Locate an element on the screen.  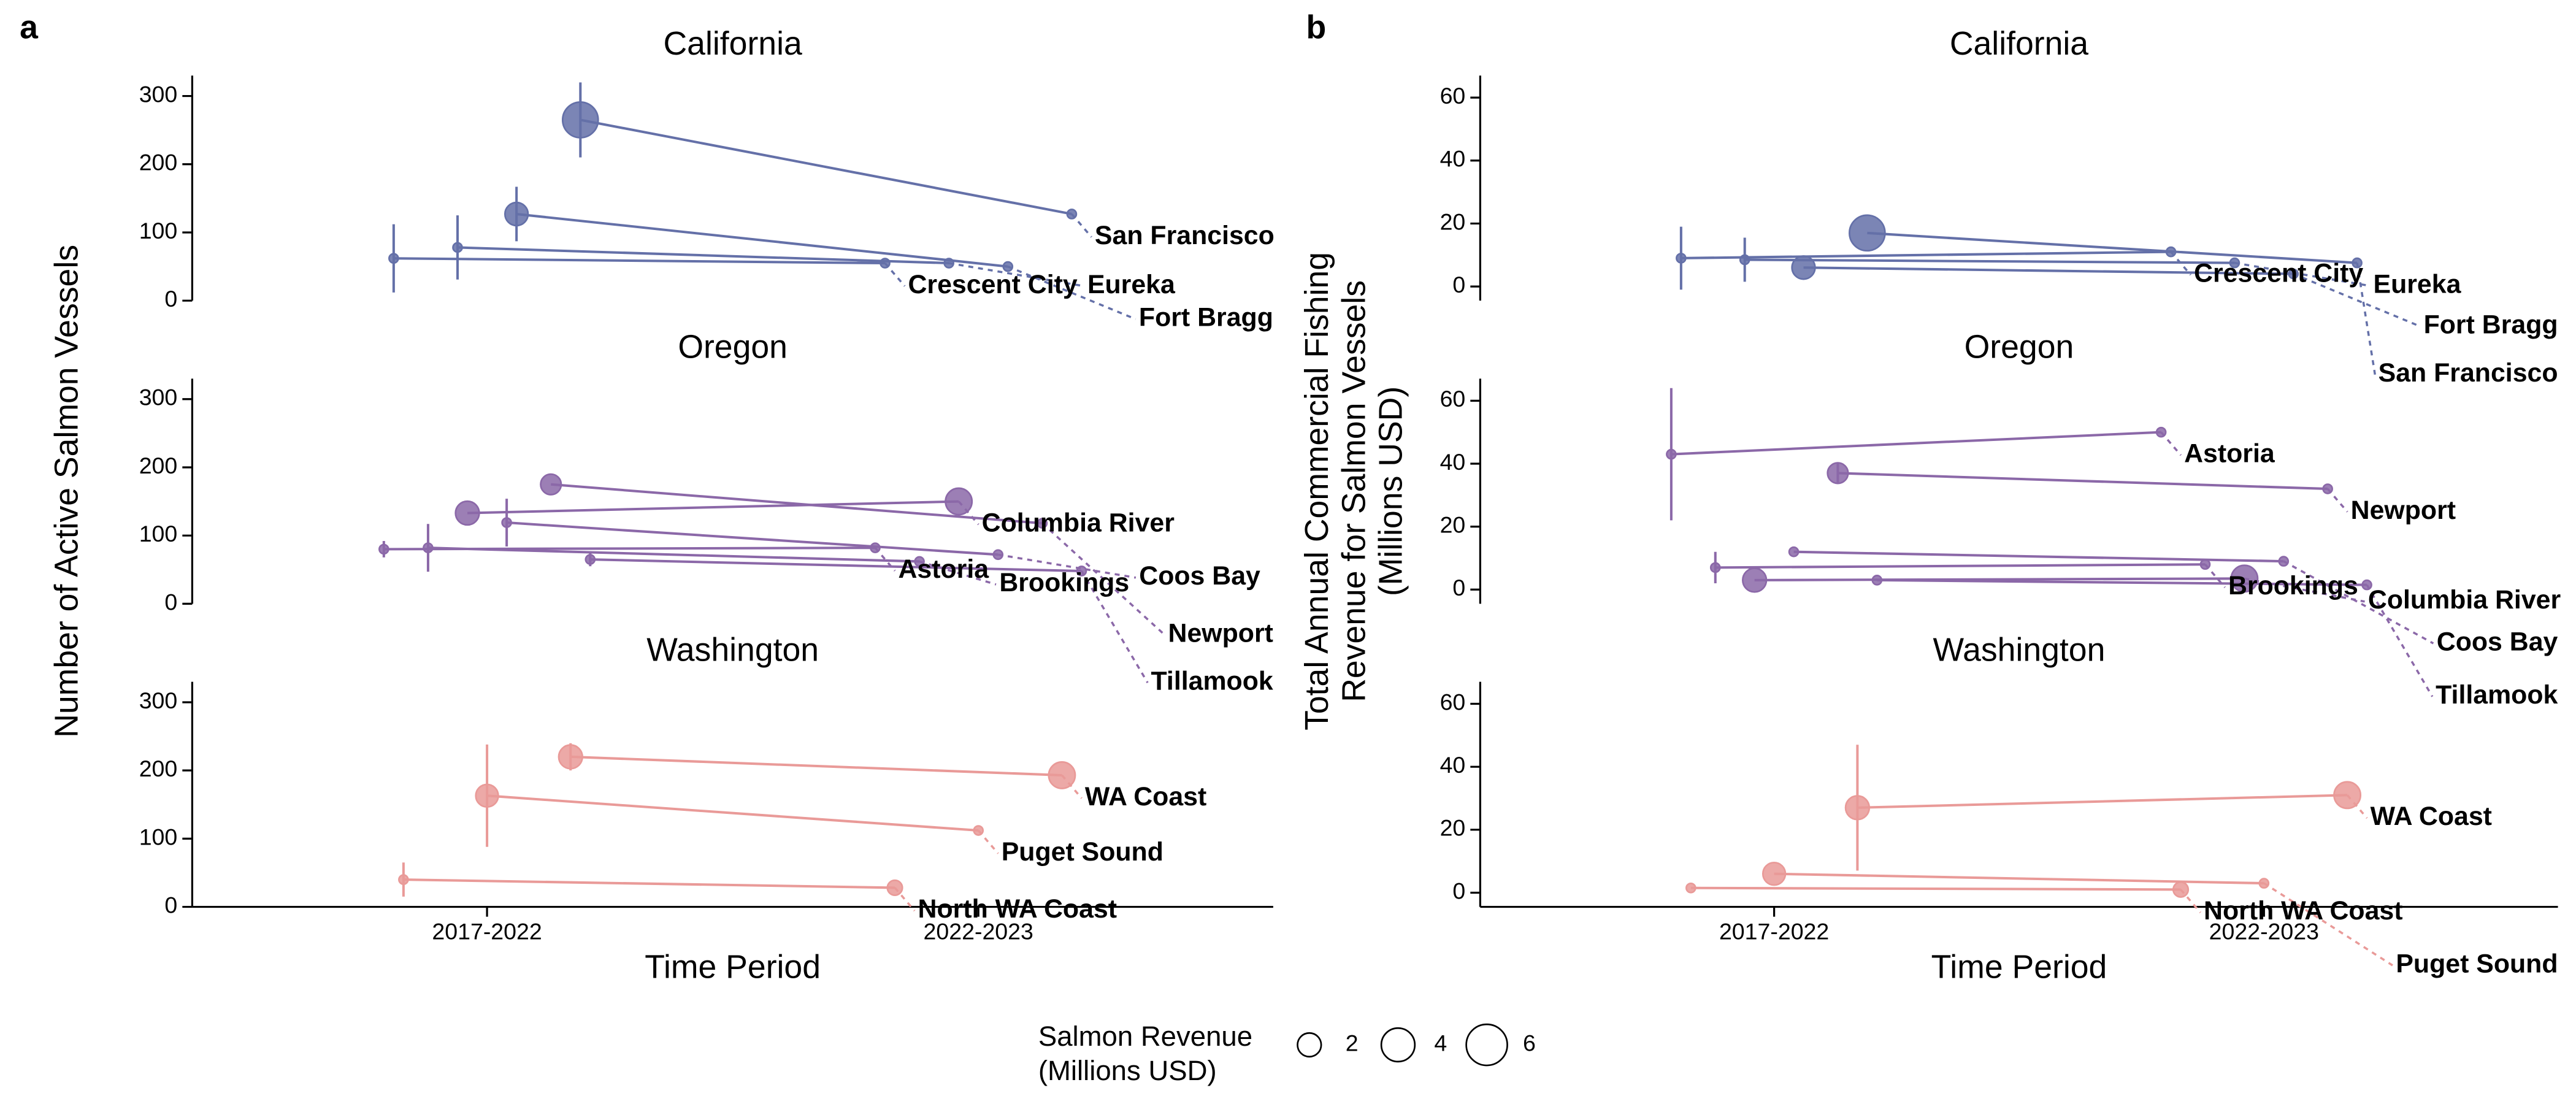
panel-title: Oregon is located at coordinates (2019, 347).